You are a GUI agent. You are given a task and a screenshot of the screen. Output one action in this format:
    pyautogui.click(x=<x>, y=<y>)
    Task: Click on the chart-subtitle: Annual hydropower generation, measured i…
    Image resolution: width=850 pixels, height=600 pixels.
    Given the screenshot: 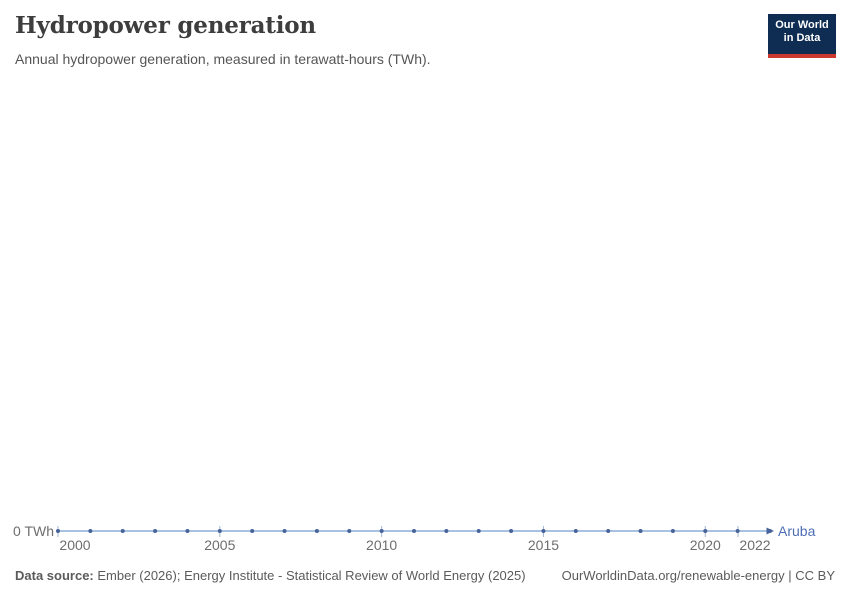 What is the action you would take?
    pyautogui.click(x=223, y=59)
    